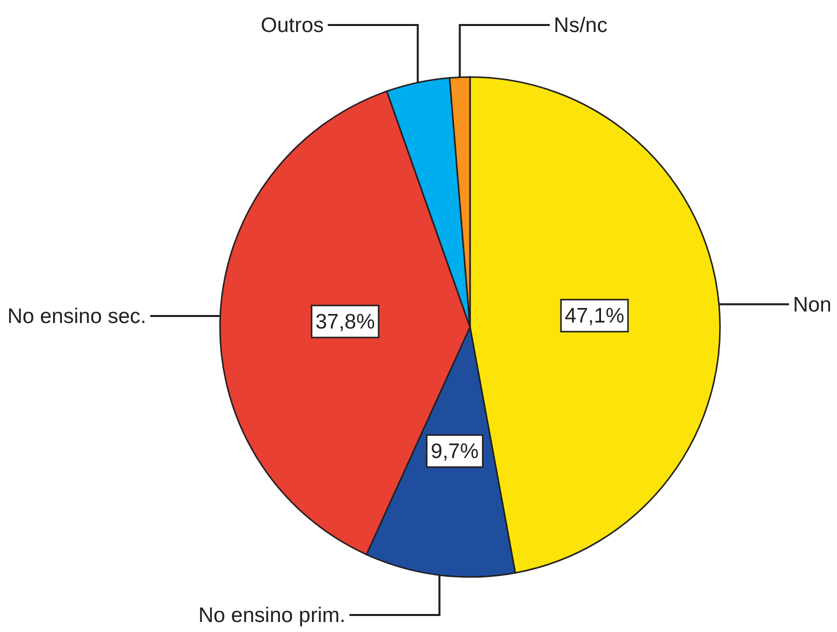  I want to click on data-label: 37,8%, so click(345, 322).